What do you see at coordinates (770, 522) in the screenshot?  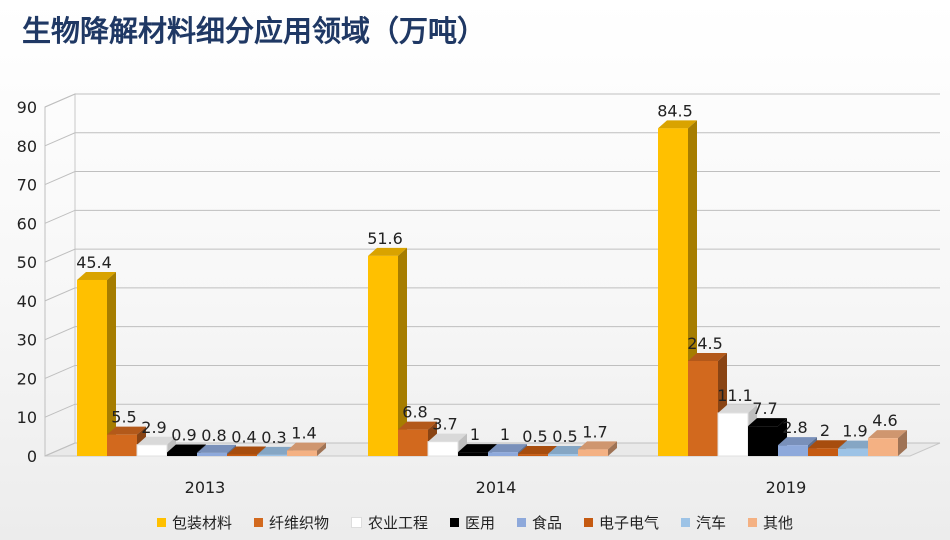 I see `legend-item: 其他` at bounding box center [770, 522].